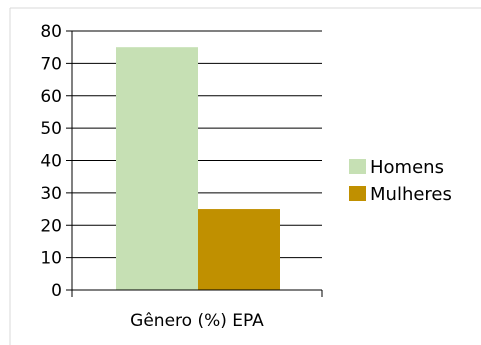 This screenshot has width=481, height=345. I want to click on y-tick-labels: 0 10 20 30 40 50 60 70 80, so click(51, 161).